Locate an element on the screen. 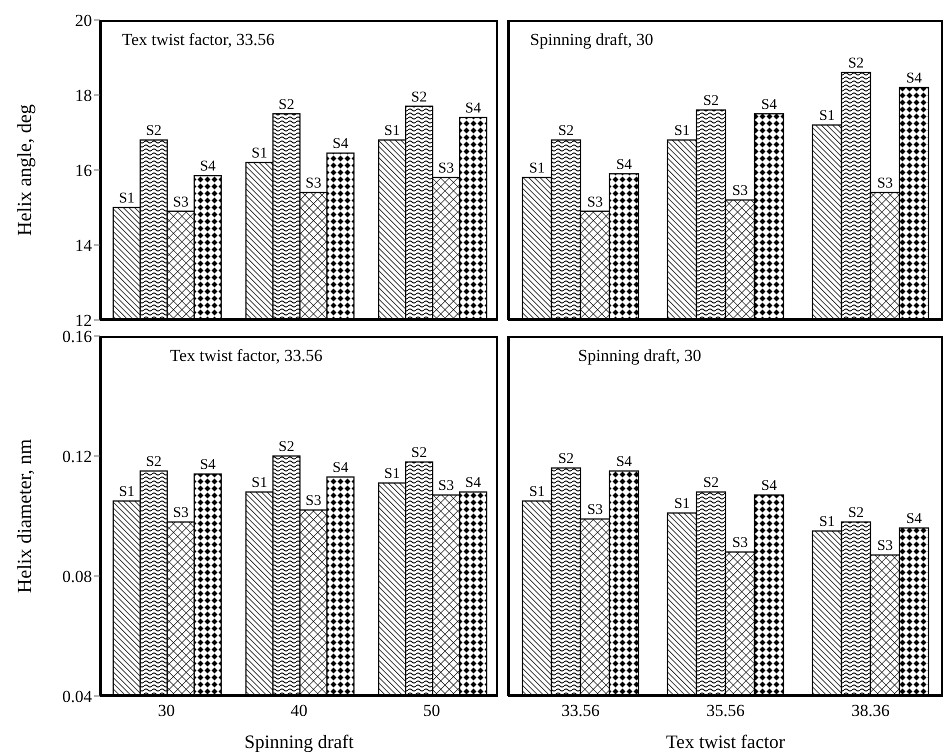  y-tick-label: 16 is located at coordinates (83, 170).